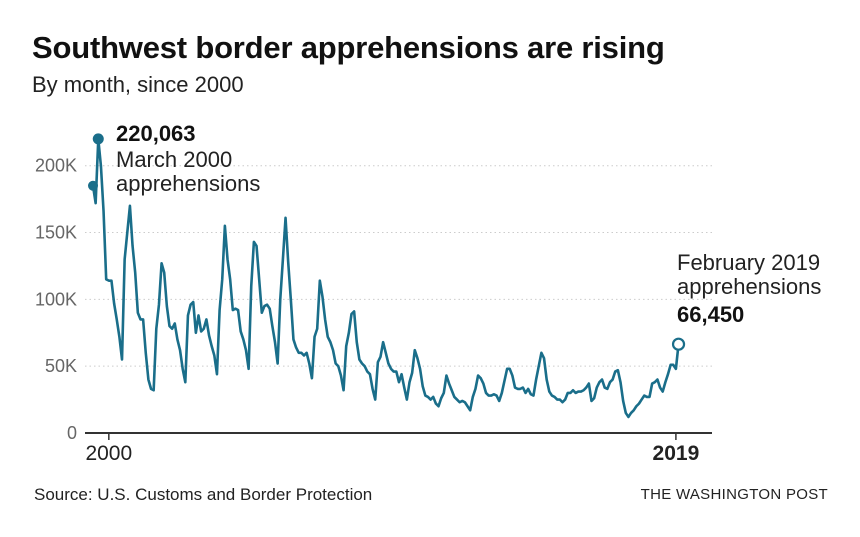 The height and width of the screenshot is (537, 860). I want to click on start-annotation-line2: apprehensions, so click(188, 183).